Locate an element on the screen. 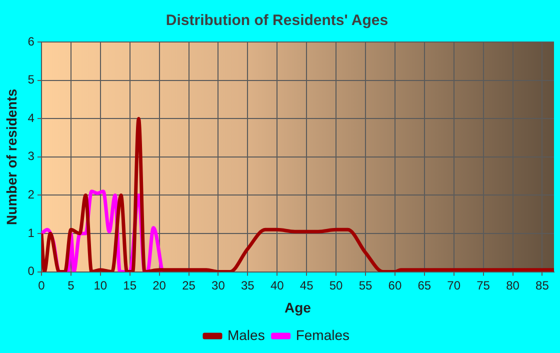 Image resolution: width=560 pixels, height=353 pixels. x-tick-label: 65 is located at coordinates (425, 285).